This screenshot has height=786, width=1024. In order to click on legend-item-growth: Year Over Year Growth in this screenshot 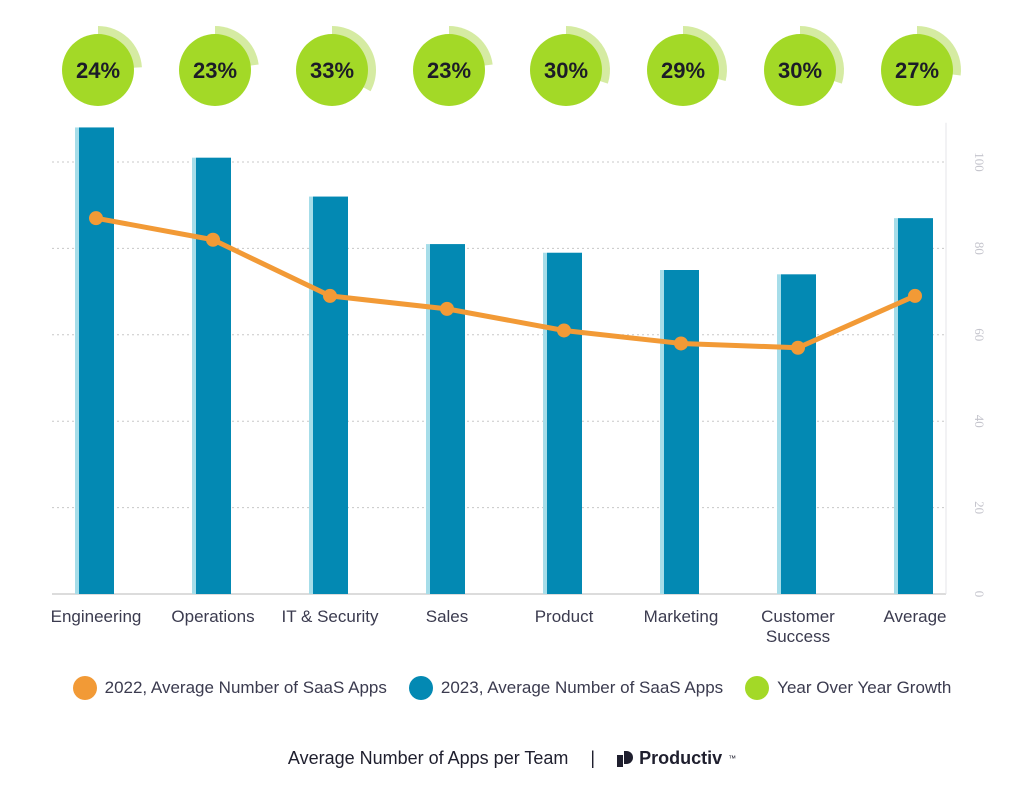, I will do `click(848, 688)`.